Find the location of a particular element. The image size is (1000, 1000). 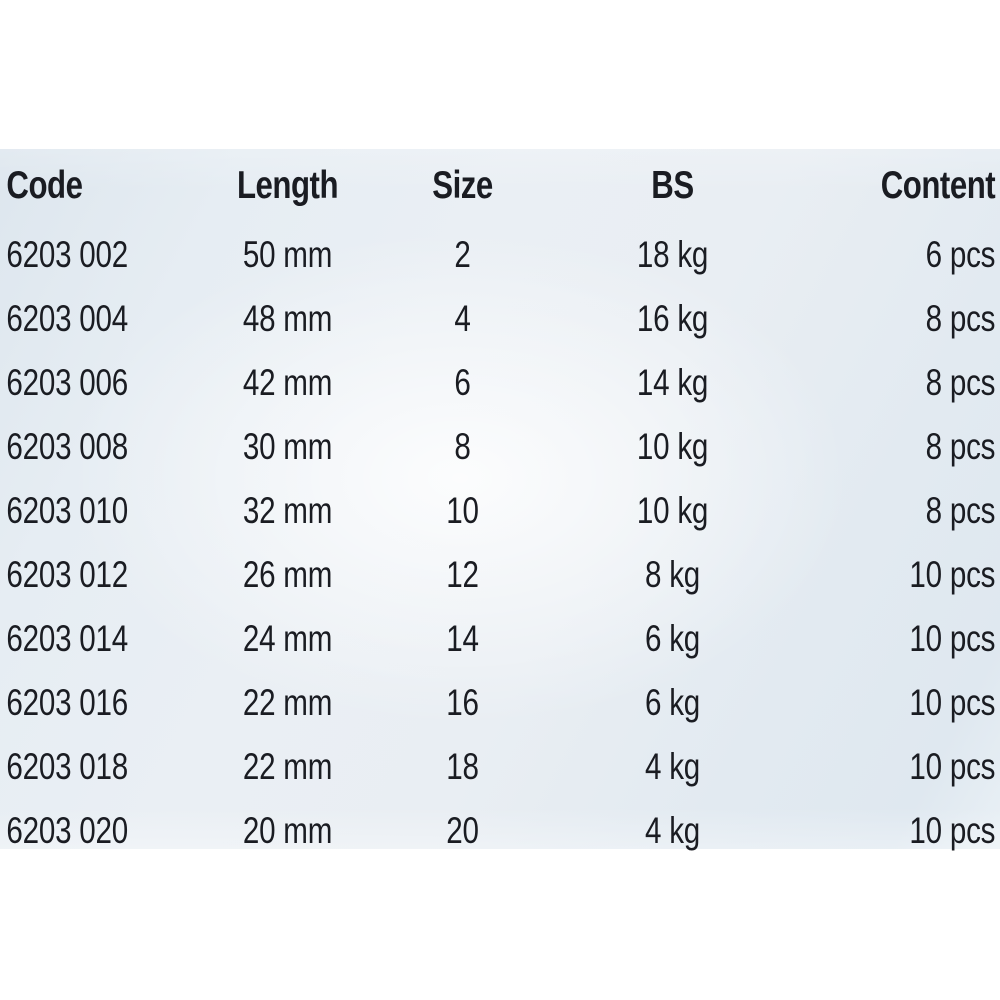

table-row: 6203 004 48 mm 4 16 kg 8 pcs is located at coordinates (500, 319).